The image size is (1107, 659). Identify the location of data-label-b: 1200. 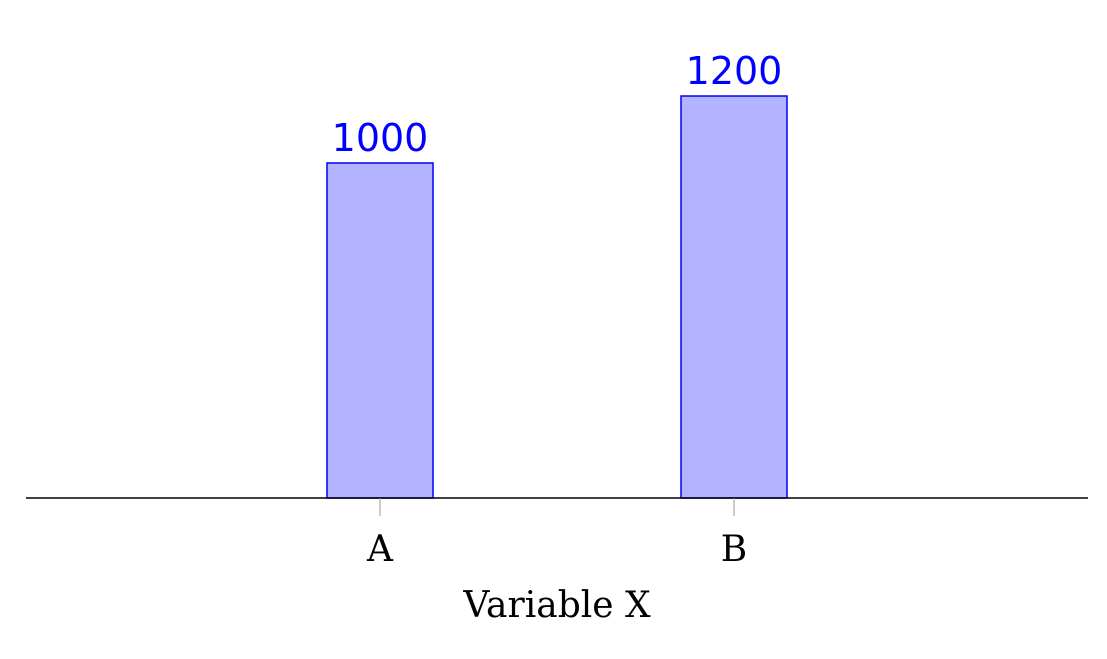
(734, 71).